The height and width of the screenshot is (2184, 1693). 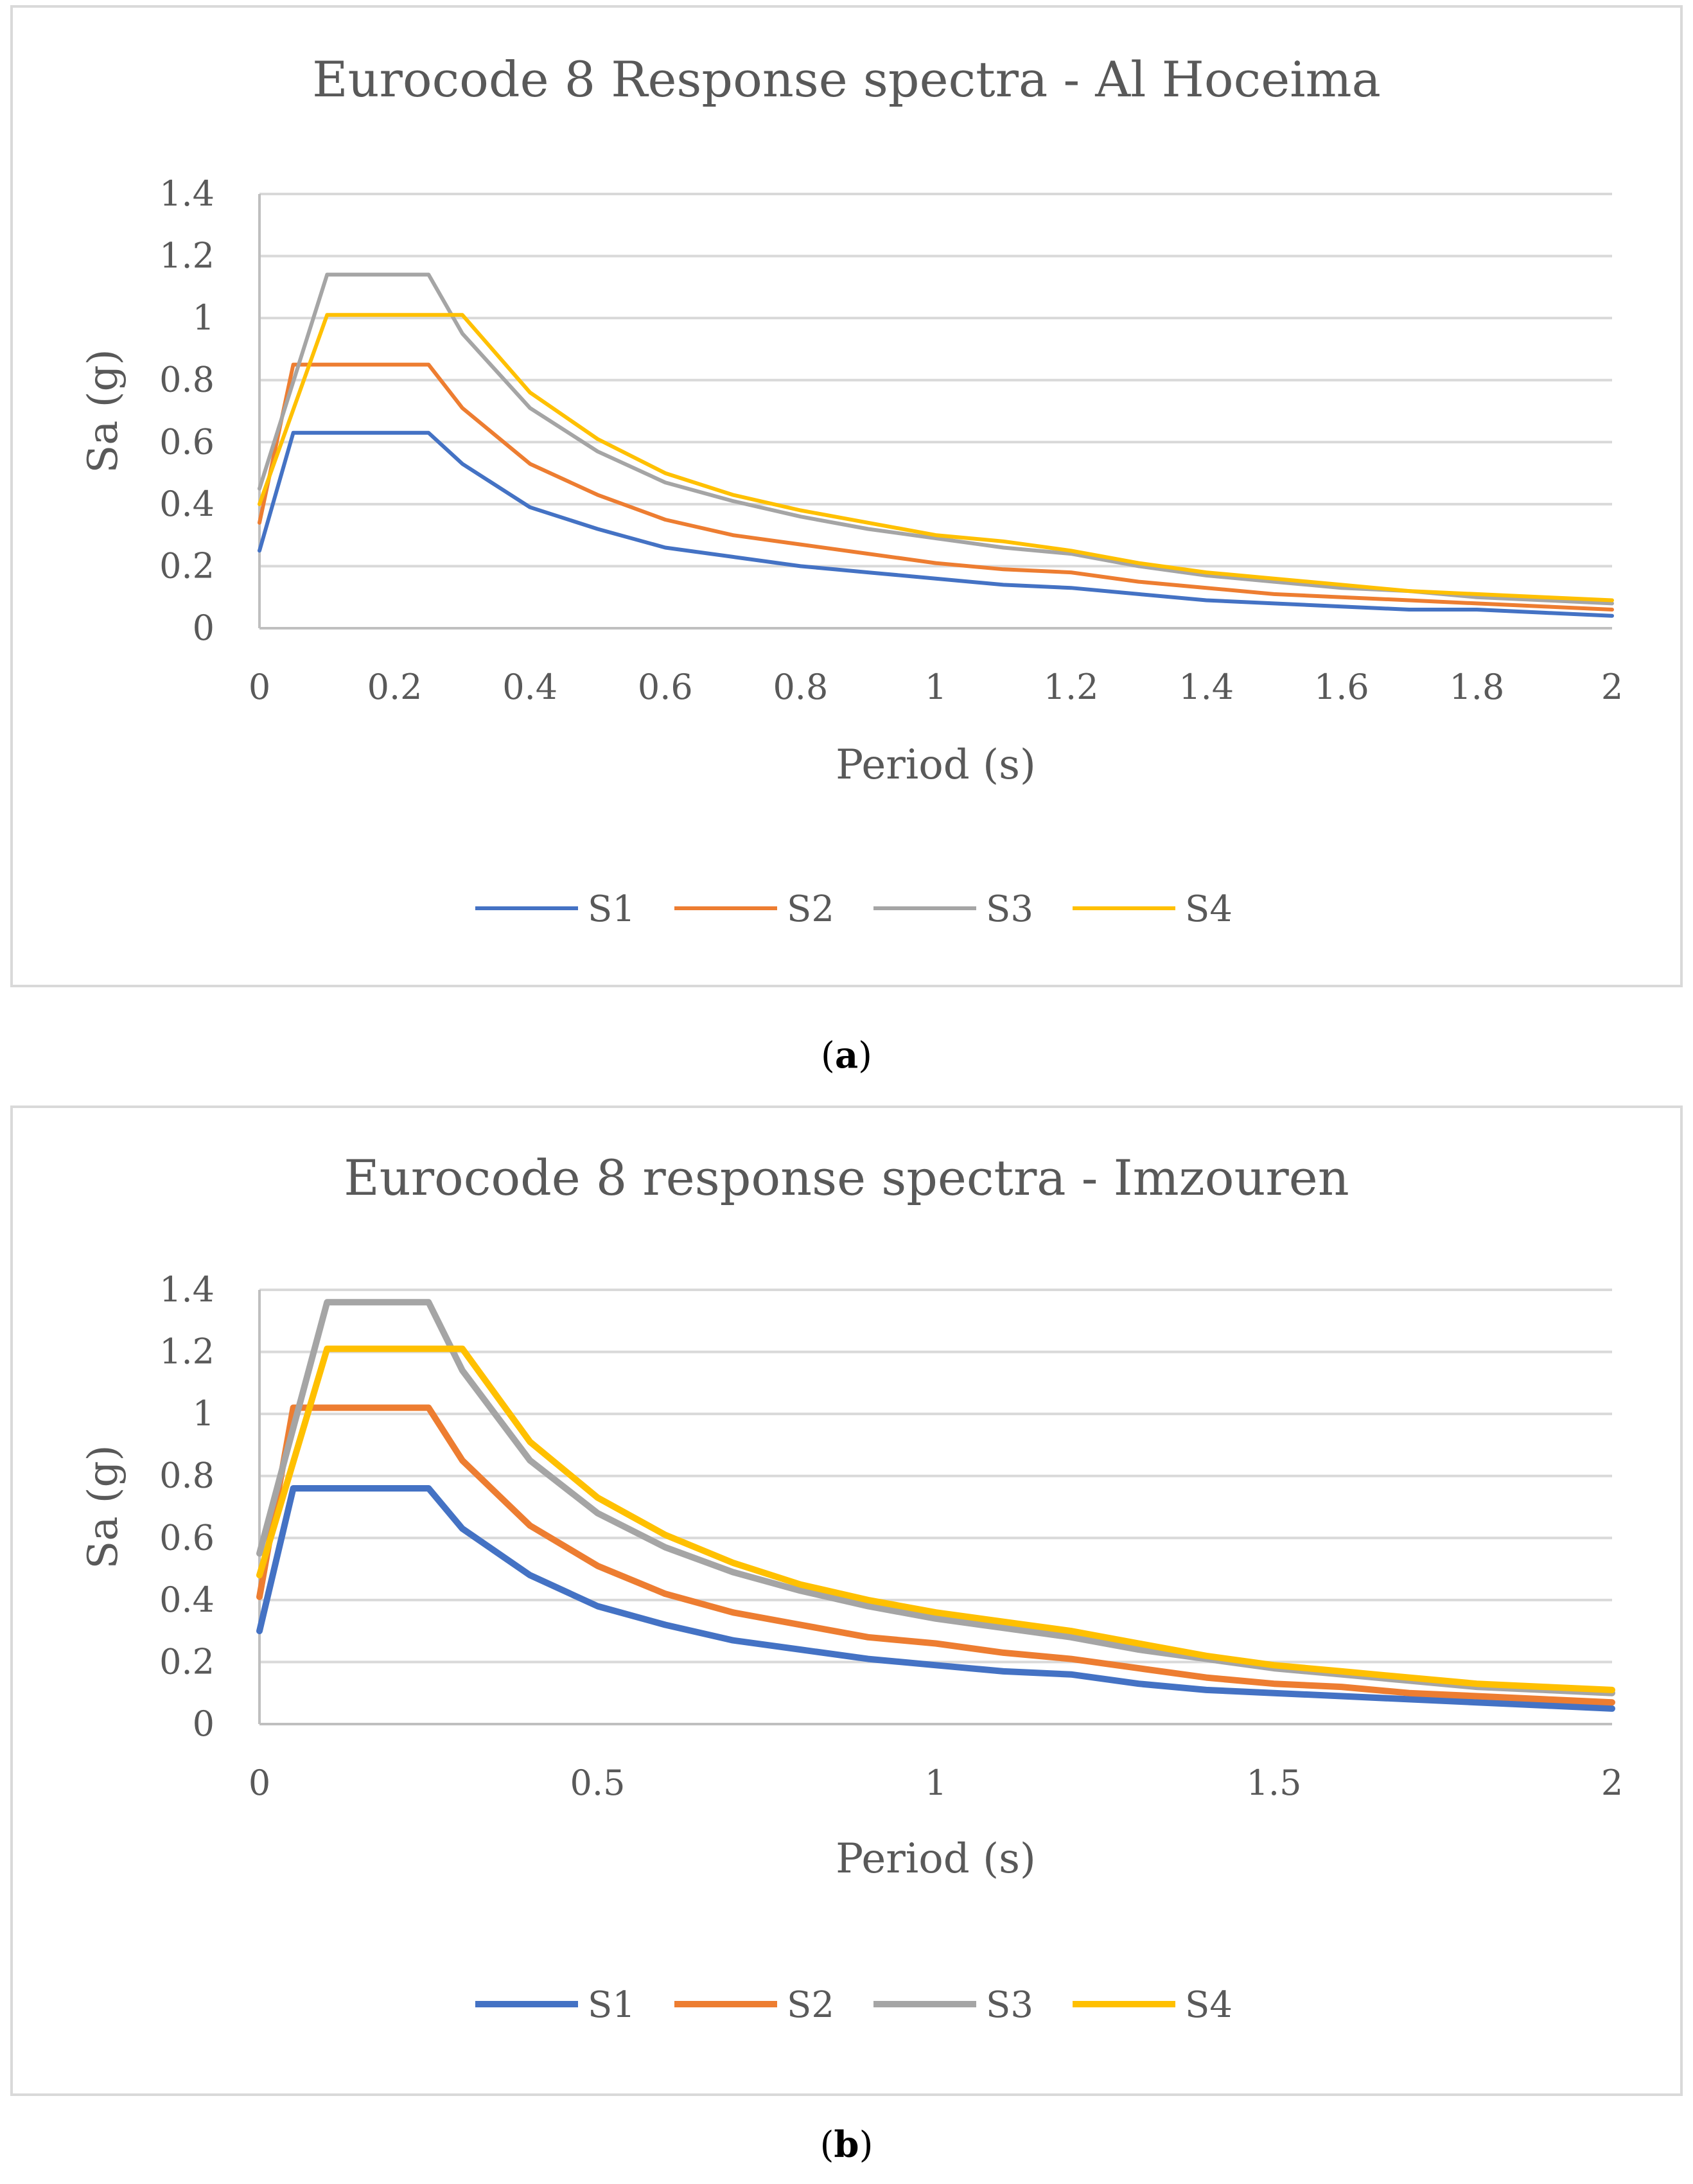 I want to click on x-tick-label: 0.5, so click(x=598, y=1783).